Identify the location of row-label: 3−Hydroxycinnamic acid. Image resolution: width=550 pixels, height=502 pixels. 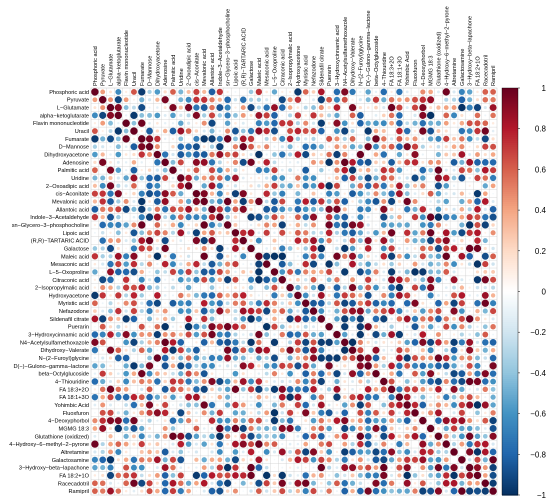
(58, 336).